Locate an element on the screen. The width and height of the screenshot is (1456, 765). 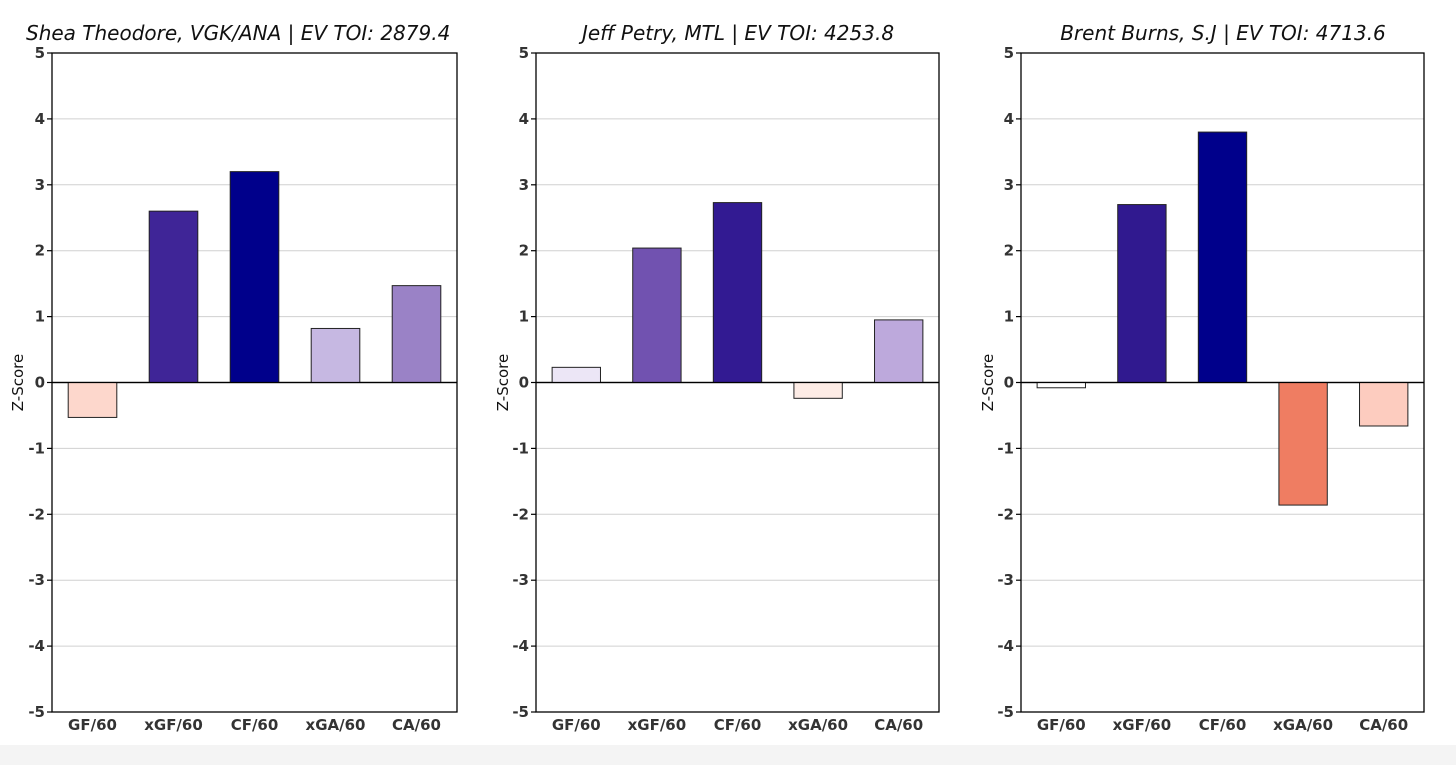
chart-title: Jeff Petry, MTL | EV TOI: 4253.8 is located at coordinates (736, 33).